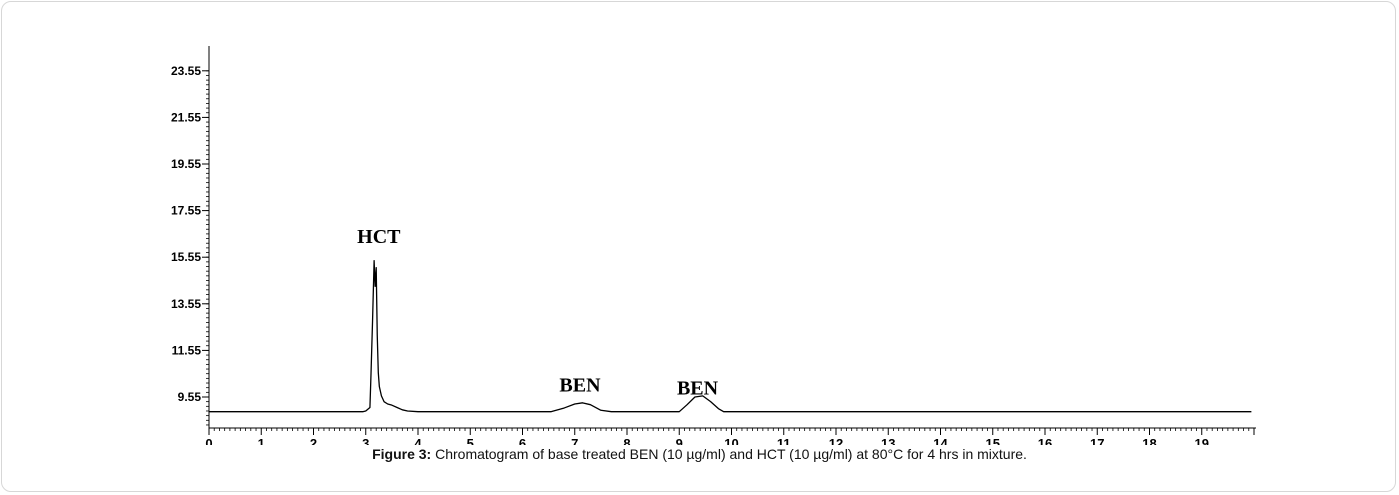  What do you see at coordinates (187, 350) in the screenshot?
I see `y-tick-label: 11.55` at bounding box center [187, 350].